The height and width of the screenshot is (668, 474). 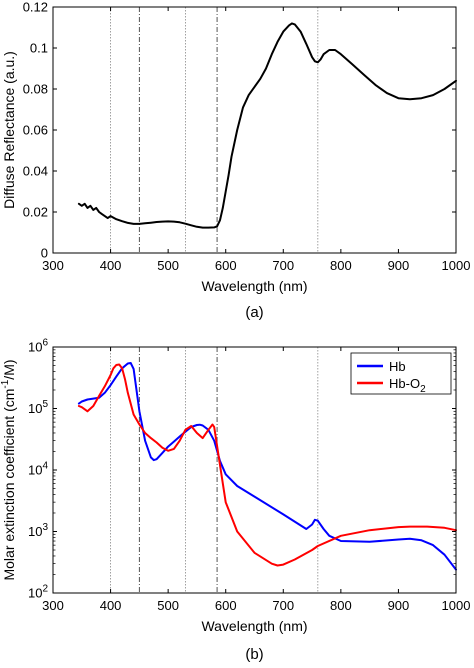 I want to click on y-tick-label: 10³, so click(x=38, y=530).